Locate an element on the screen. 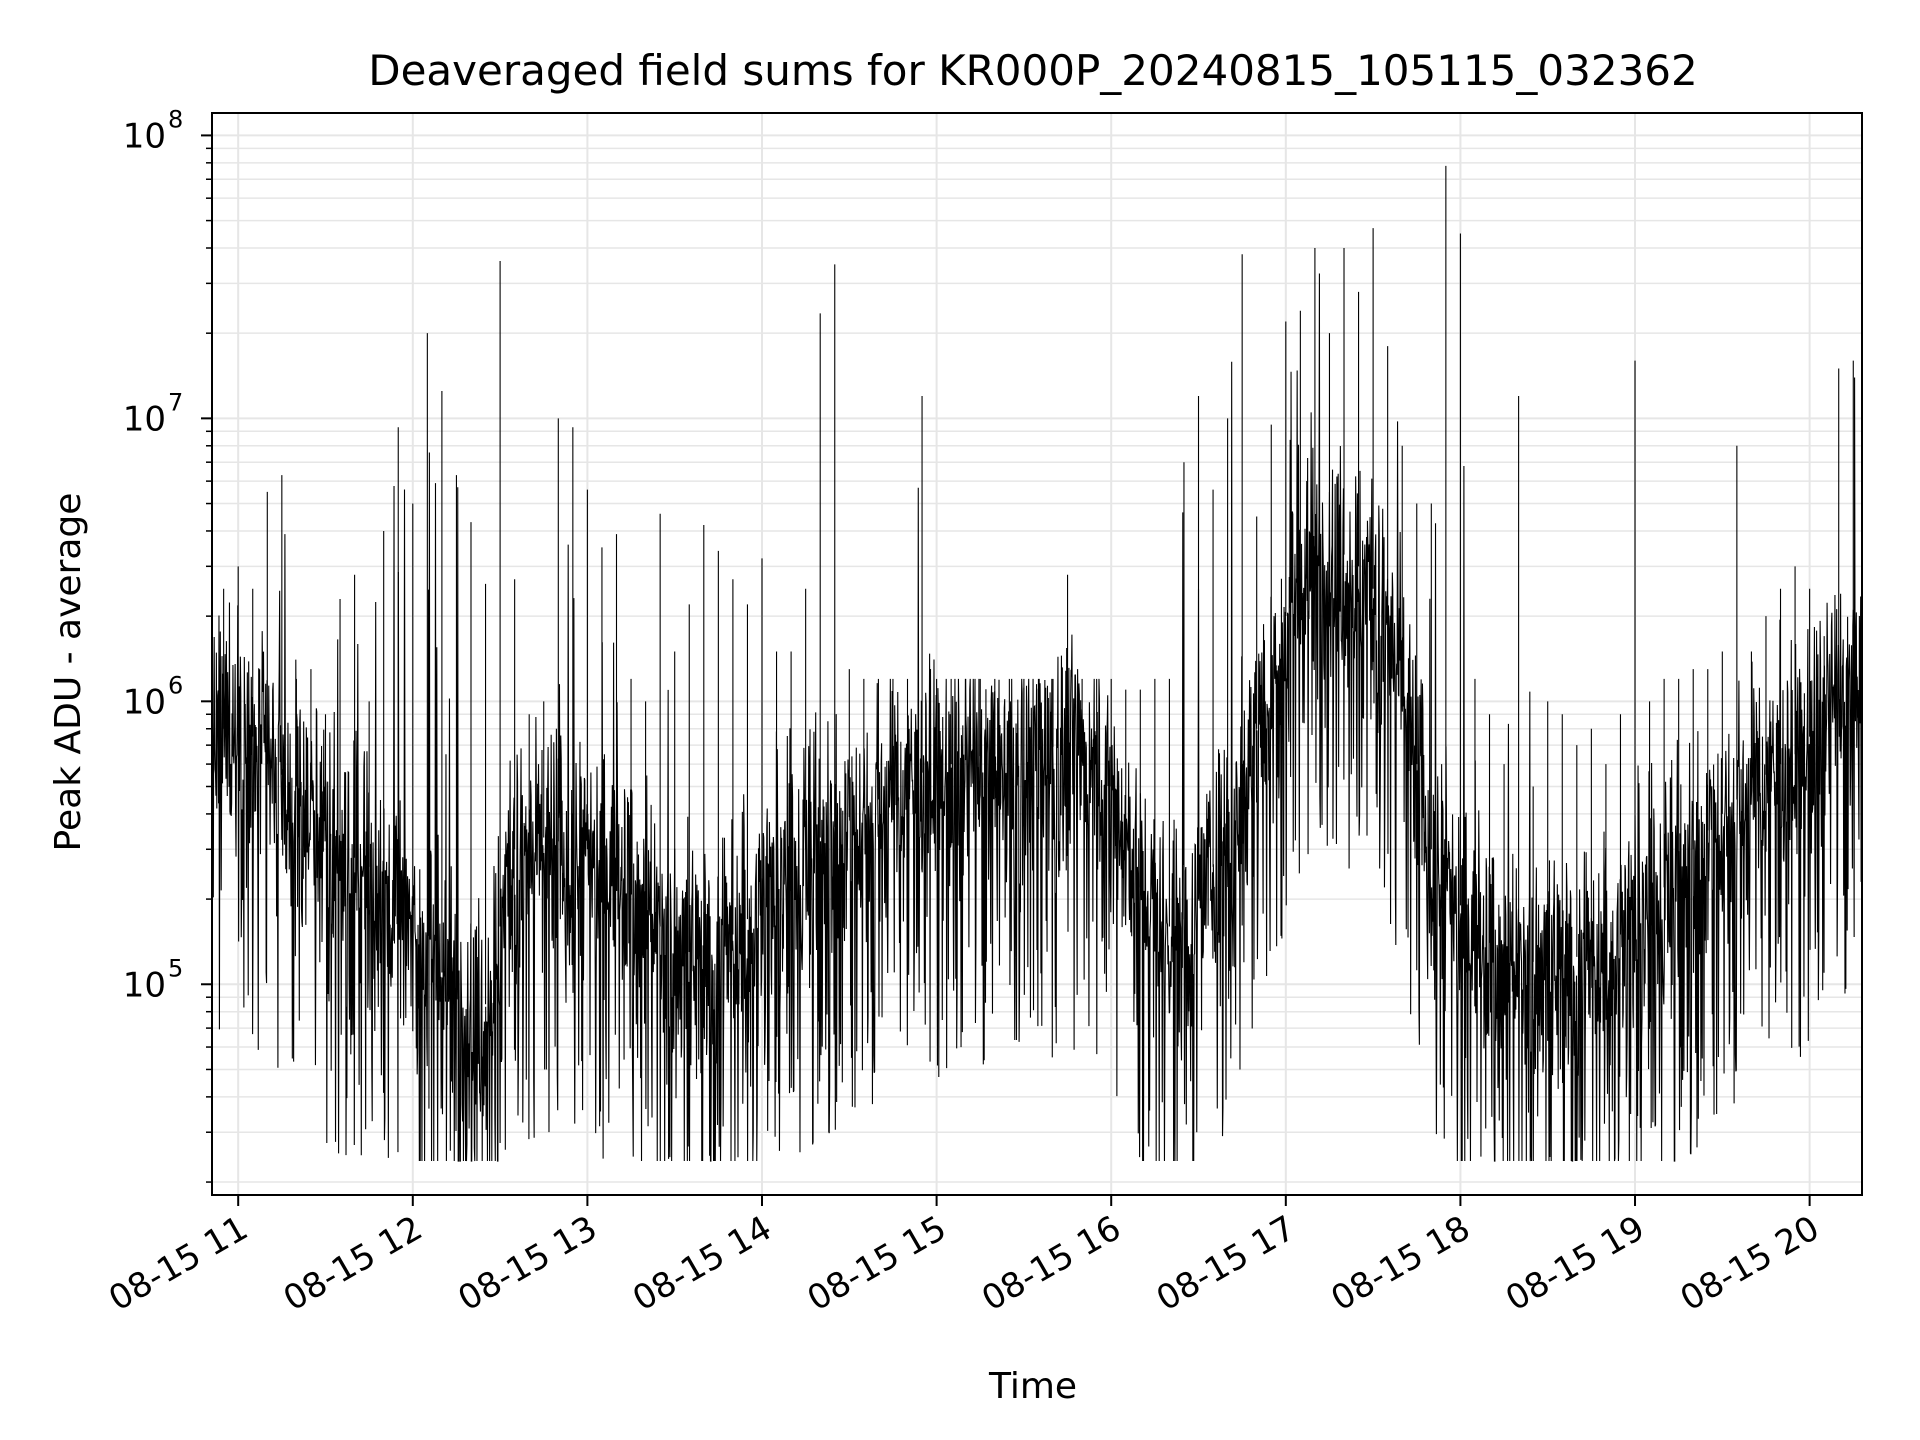  x-axis-label: Time is located at coordinates (1032, 1386).